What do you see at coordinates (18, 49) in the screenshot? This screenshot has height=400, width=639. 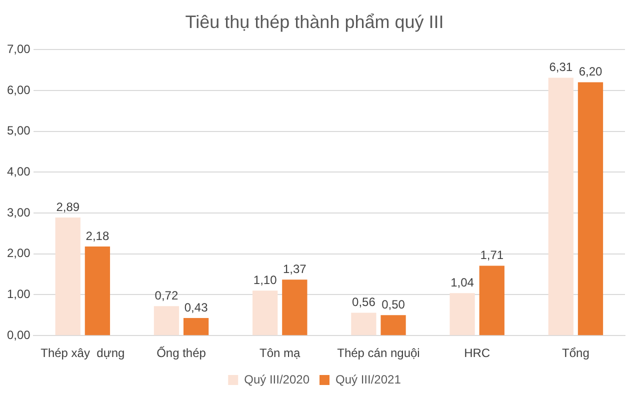 I see `y-tick-label: 7,00` at bounding box center [18, 49].